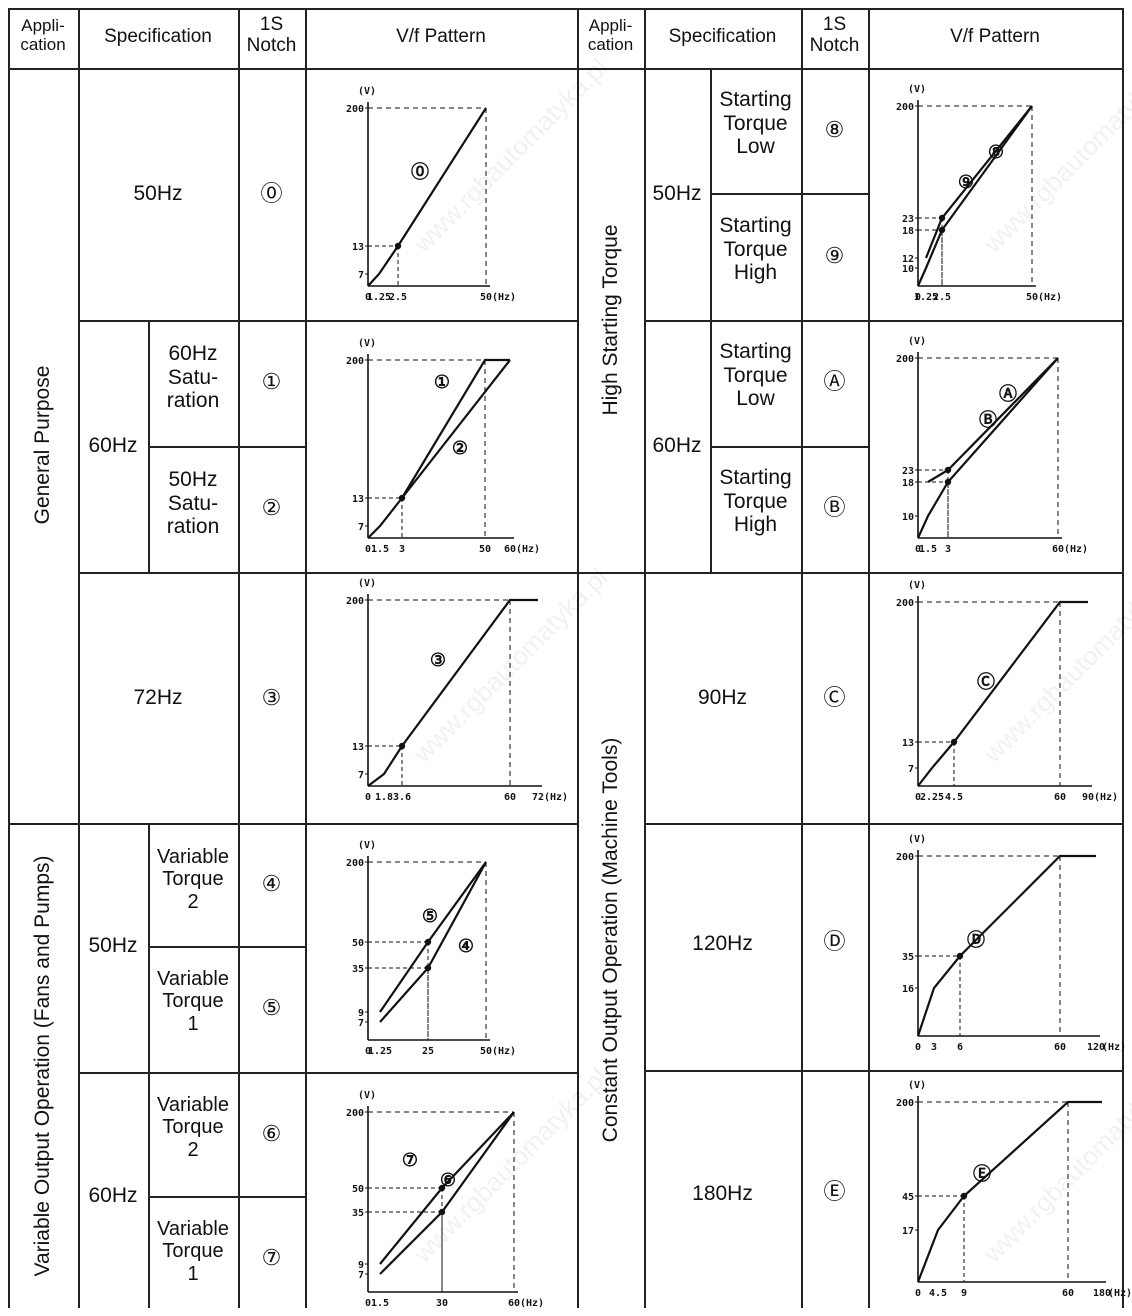  Describe the element at coordinates (677, 193) in the screenshot. I see `spec-50hz-high: 50Hz` at that location.